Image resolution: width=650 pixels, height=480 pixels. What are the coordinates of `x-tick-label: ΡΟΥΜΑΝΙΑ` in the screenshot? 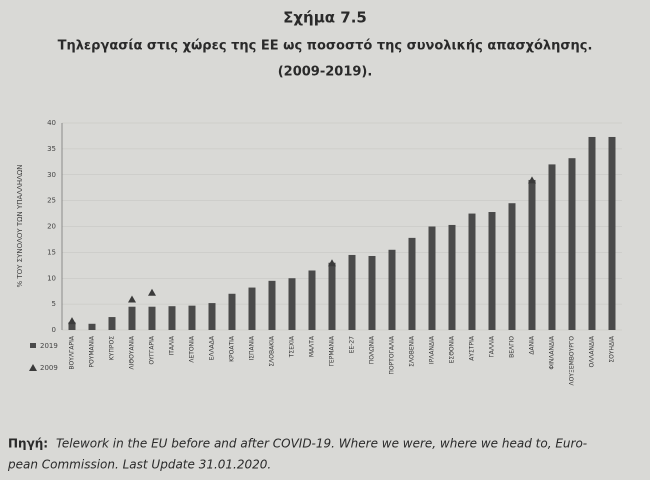 It's located at (92, 351).